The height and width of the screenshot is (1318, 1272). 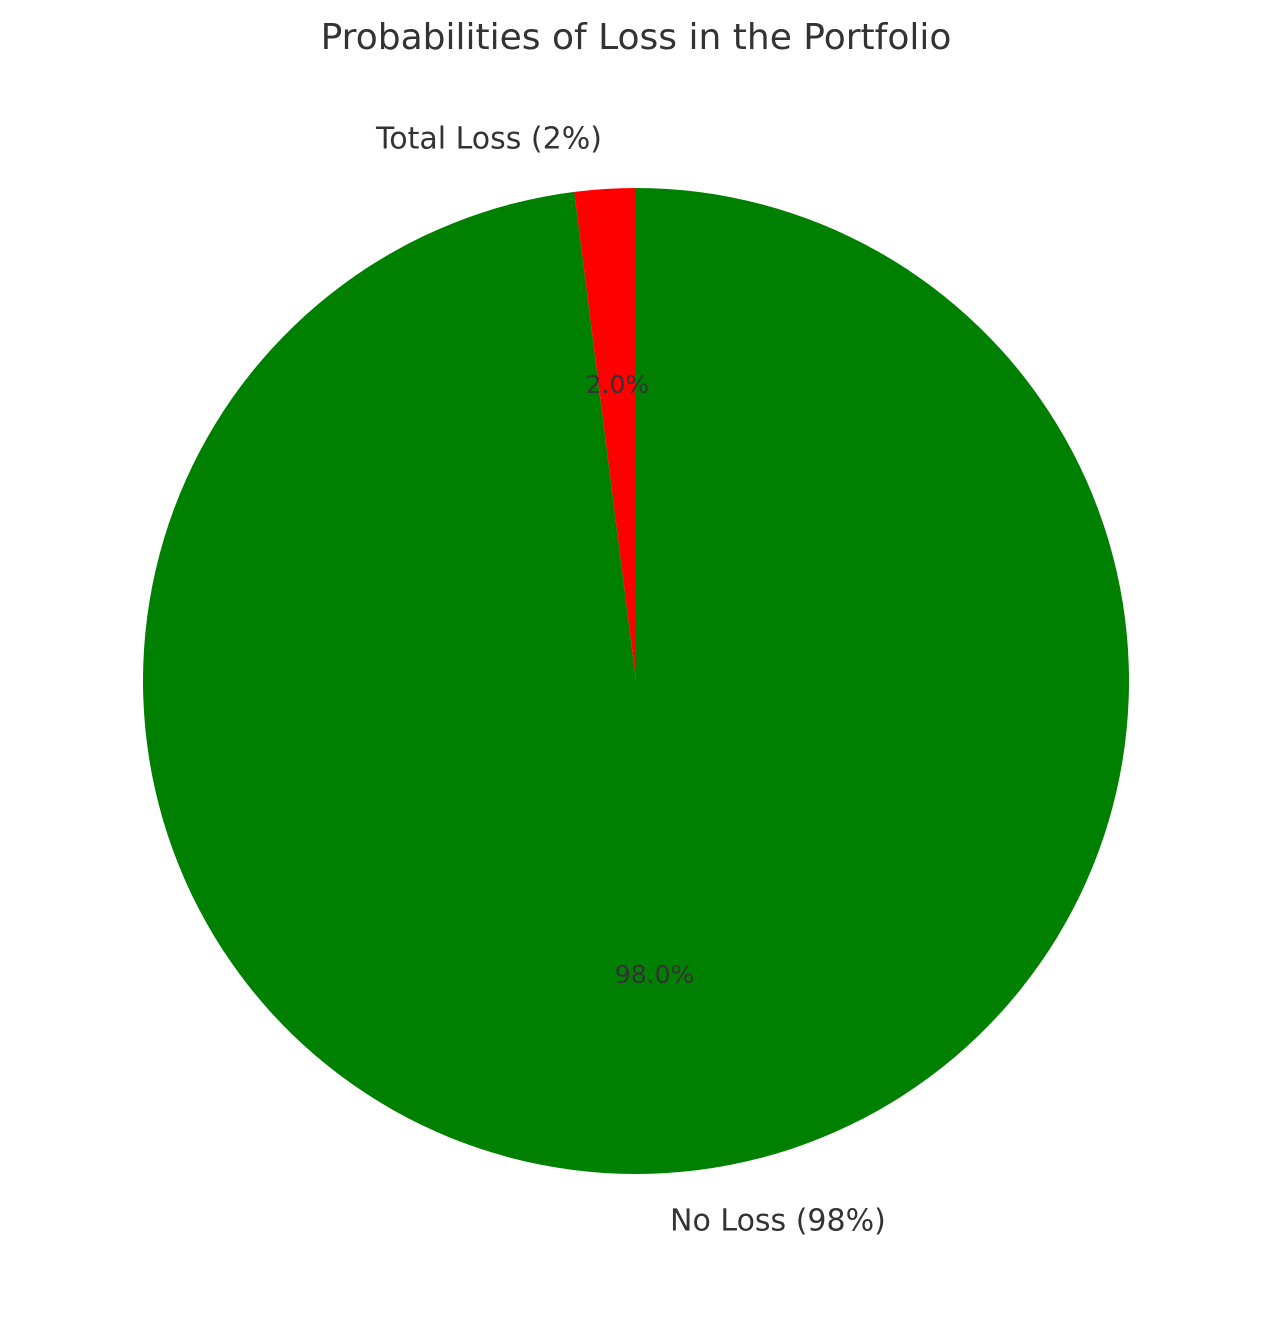 What do you see at coordinates (654, 974) in the screenshot?
I see `slice-percent-1: 98.0%` at bounding box center [654, 974].